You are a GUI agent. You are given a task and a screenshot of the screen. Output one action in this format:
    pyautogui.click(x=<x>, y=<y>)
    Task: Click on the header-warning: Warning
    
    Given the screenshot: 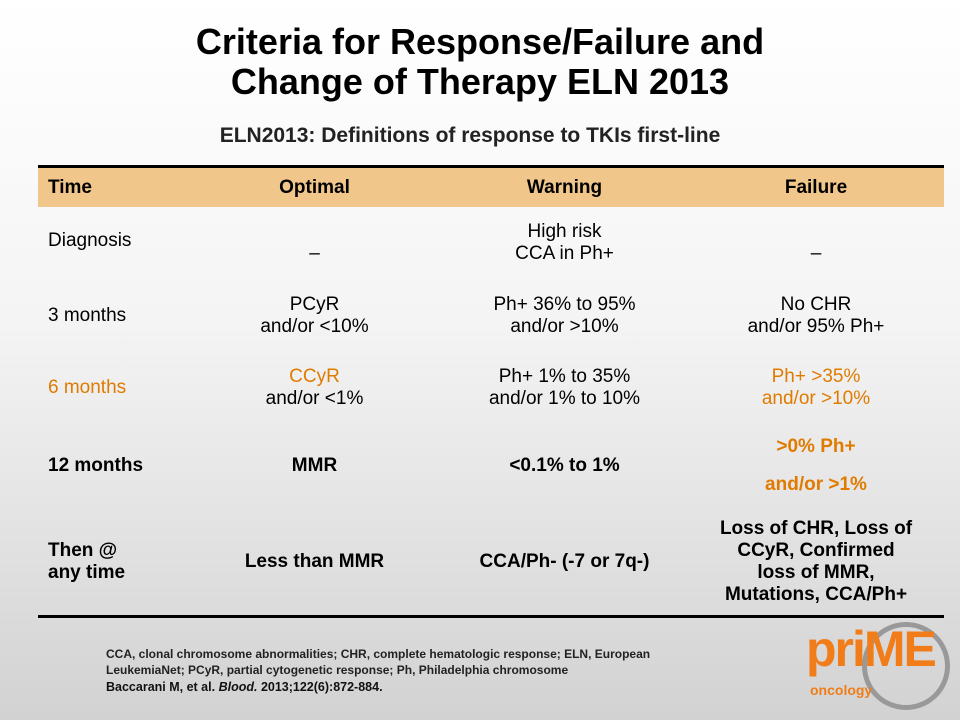 What is the action you would take?
    pyautogui.click(x=564, y=187)
    